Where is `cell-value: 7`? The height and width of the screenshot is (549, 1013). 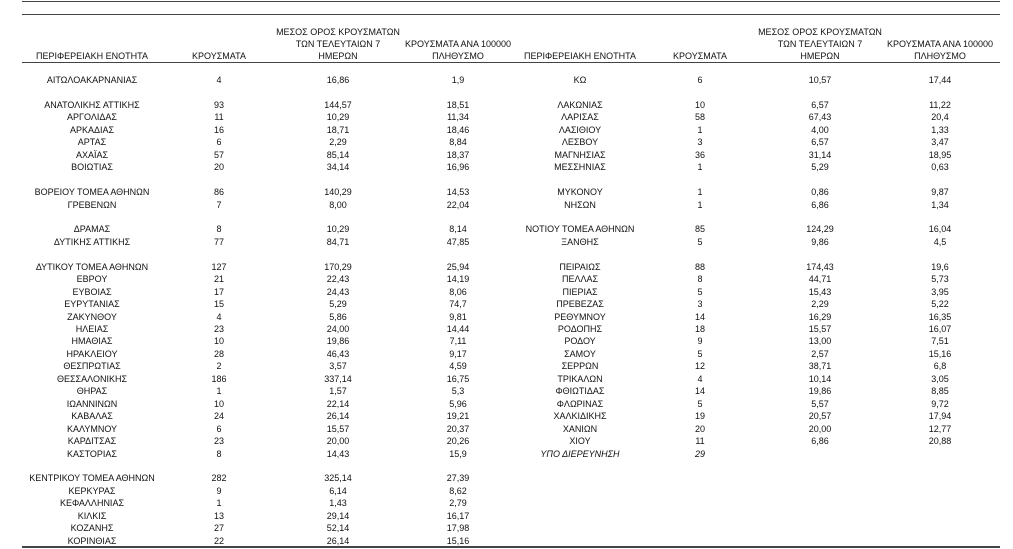 cell-value: 7 is located at coordinates (219, 204).